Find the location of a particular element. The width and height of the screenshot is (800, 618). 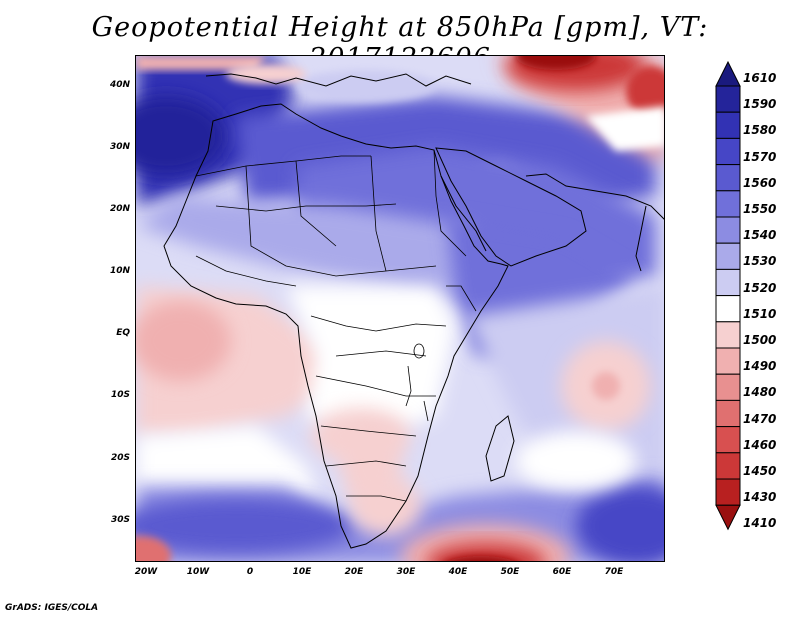

colorbar-label: 1550 is located at coordinates (760, 208).